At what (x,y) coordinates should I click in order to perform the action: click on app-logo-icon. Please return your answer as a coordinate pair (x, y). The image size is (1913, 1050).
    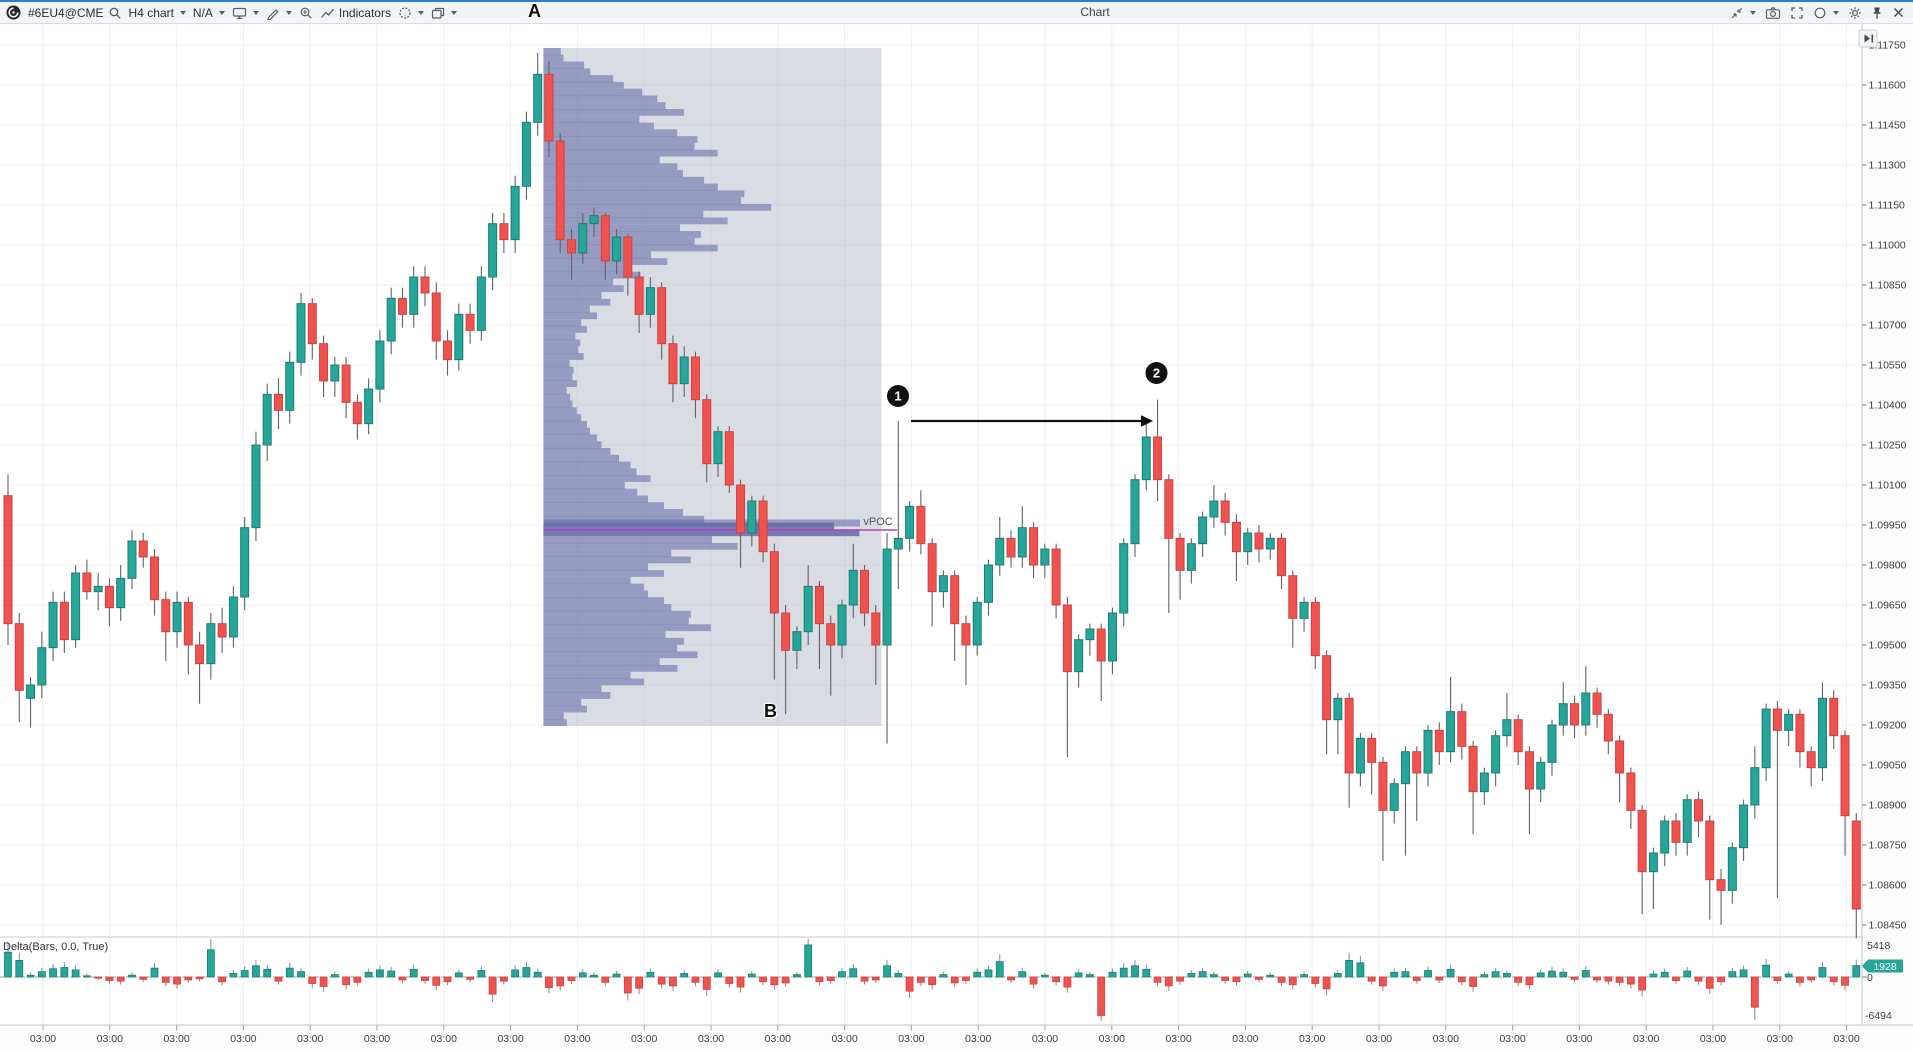
    Looking at the image, I should click on (13, 12).